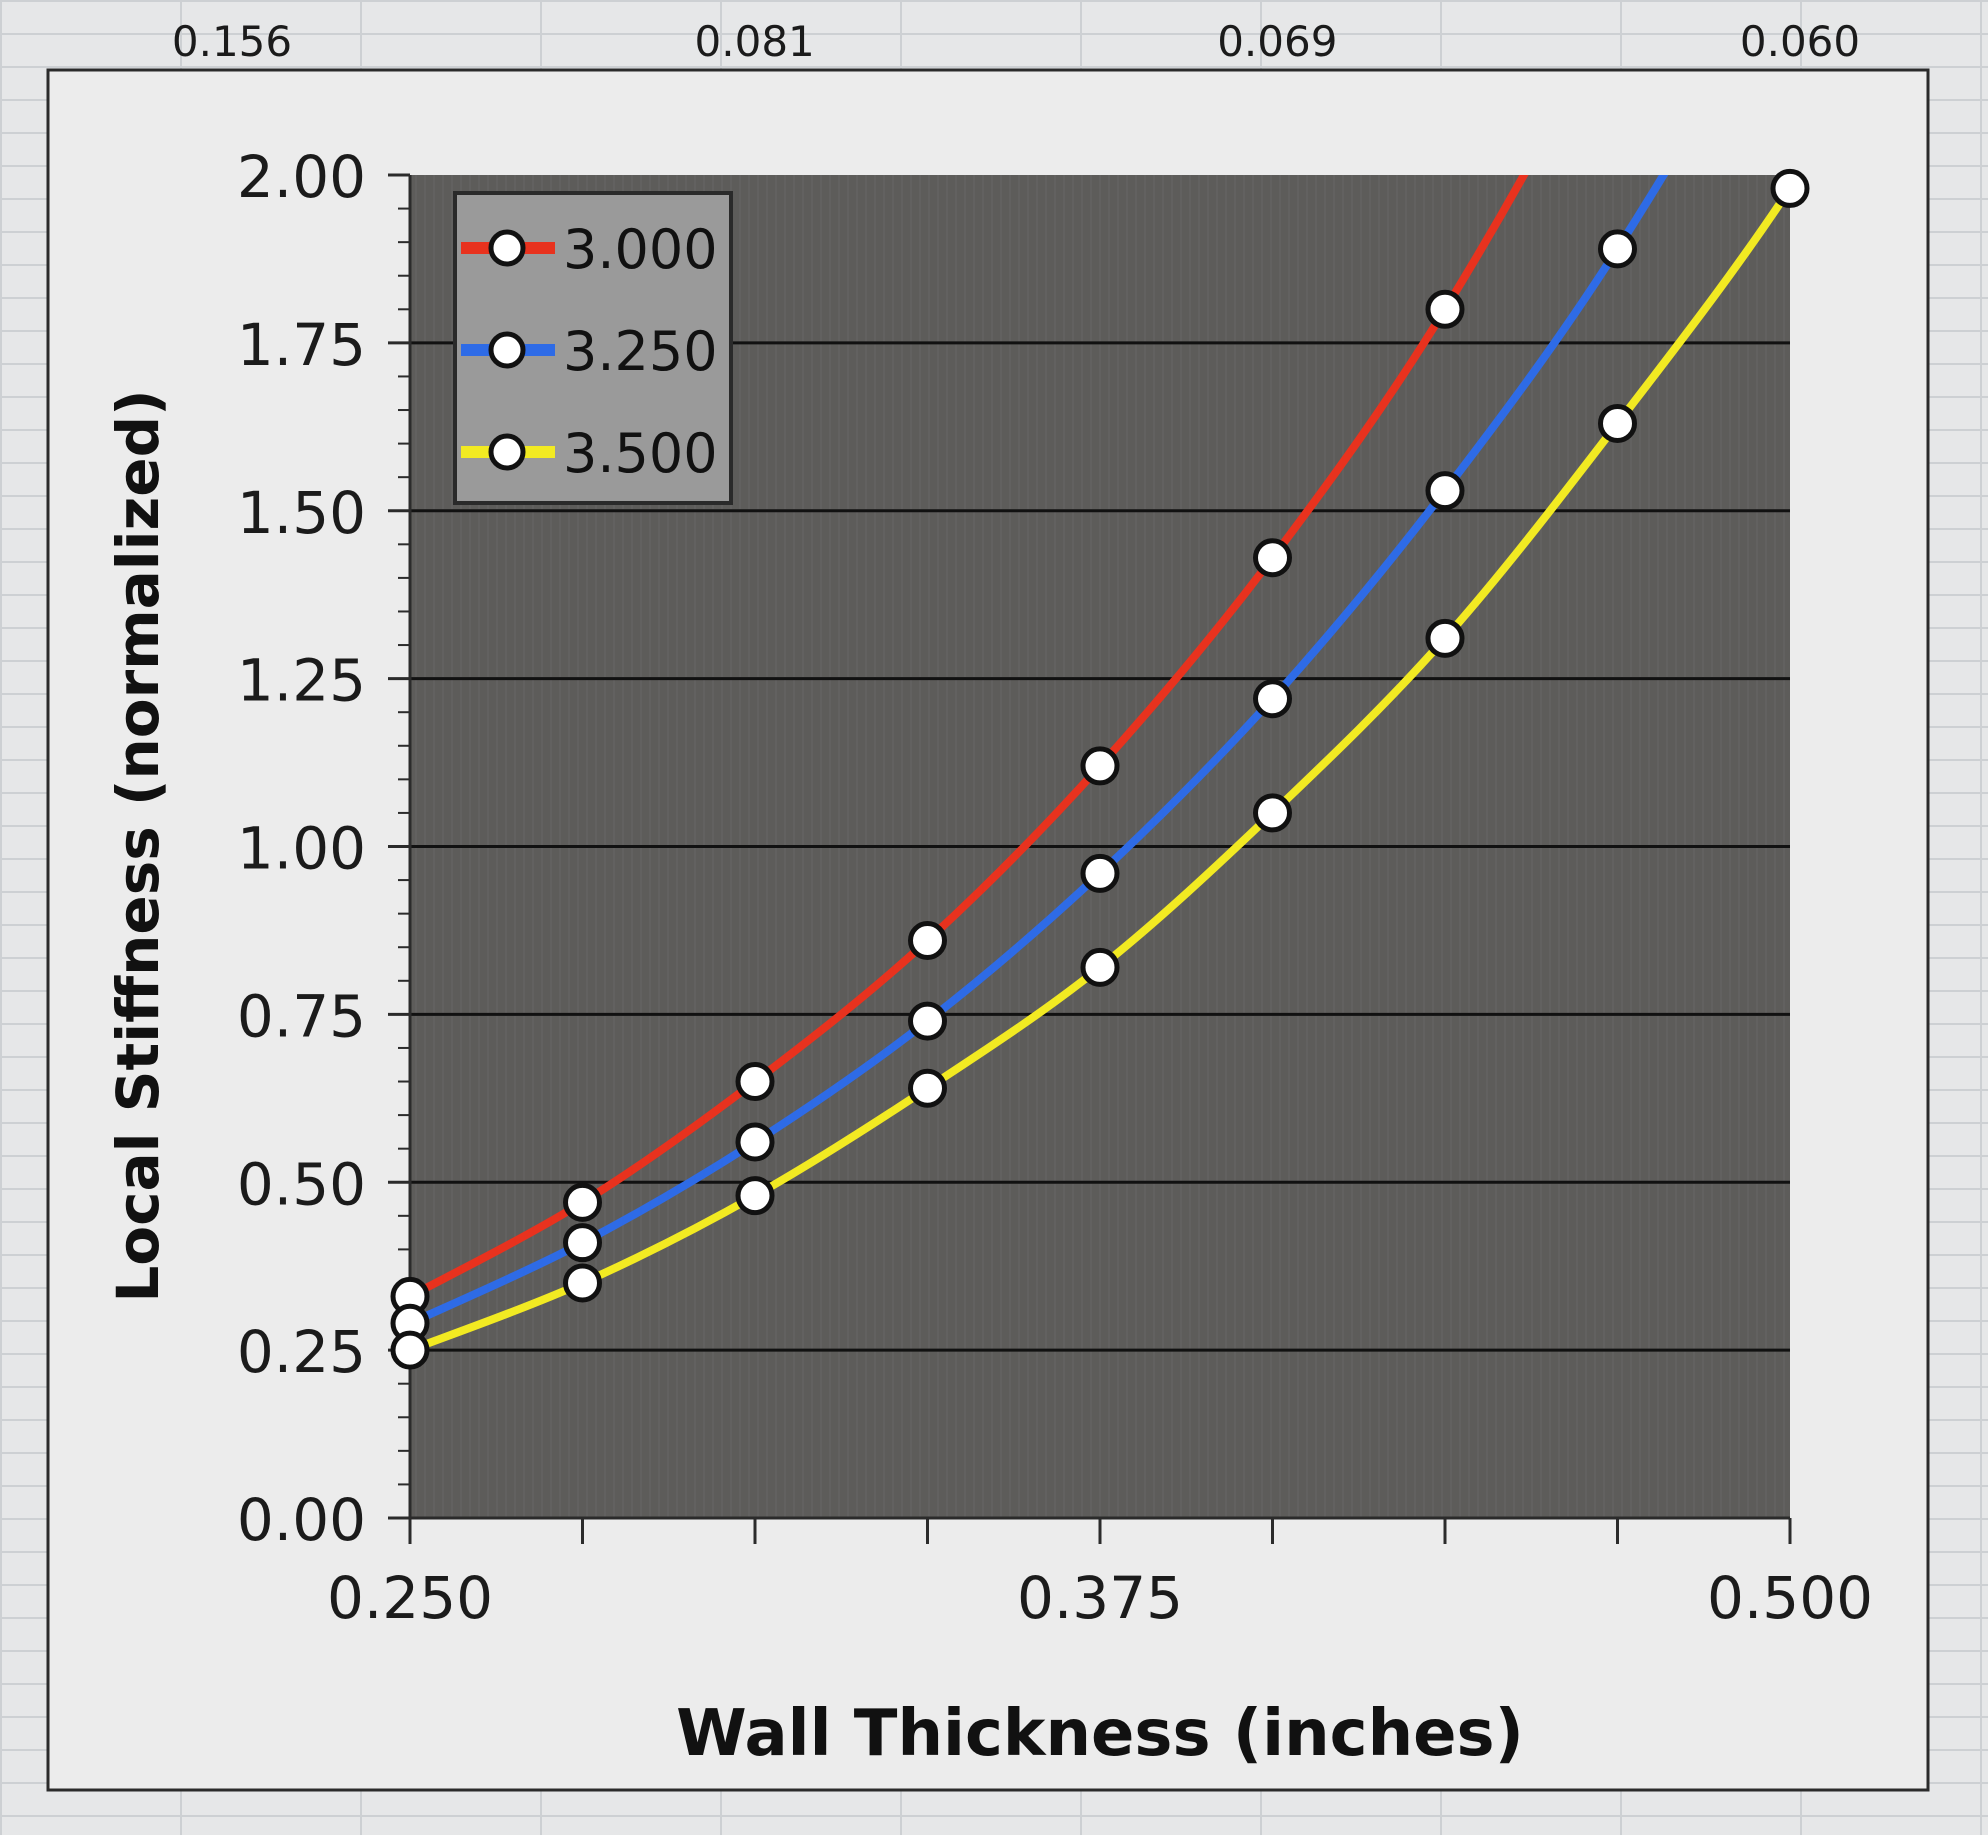 The image size is (1988, 1835). Describe the element at coordinates (301, 681) in the screenshot. I see `y-tick-label: 1.25` at that location.